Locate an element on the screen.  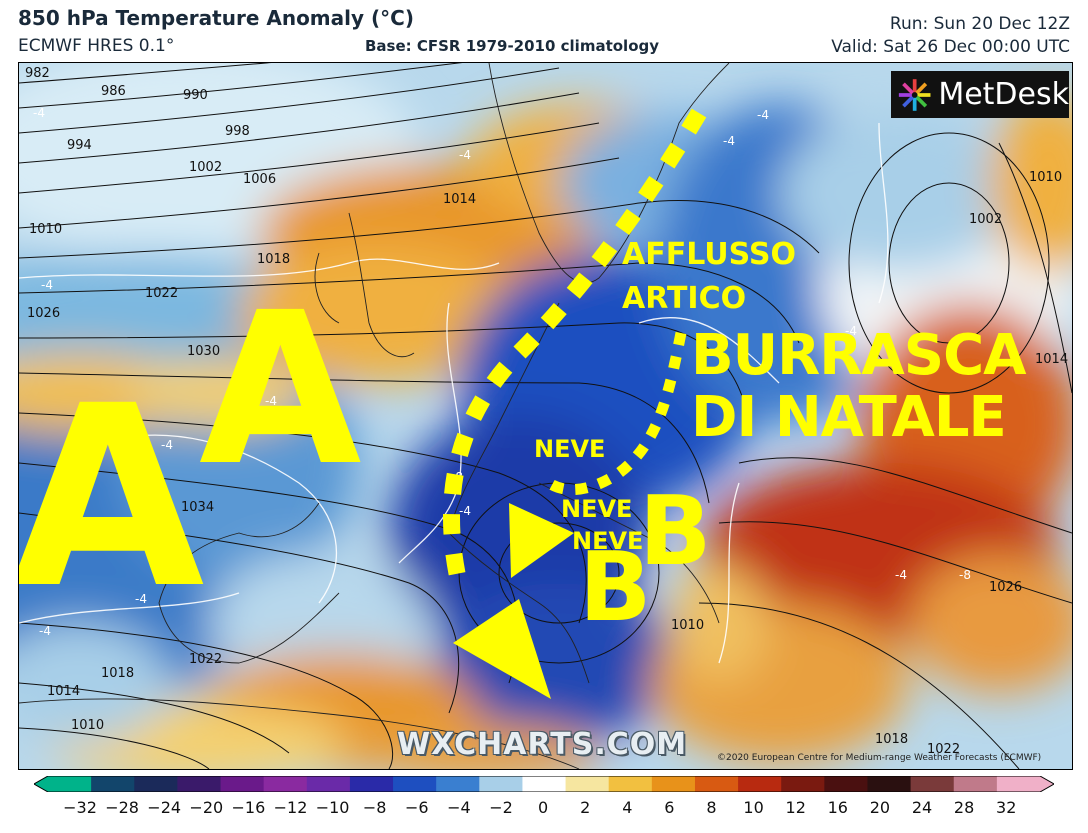
colorbar-tick-label: 12 is located at coordinates (795, 807).